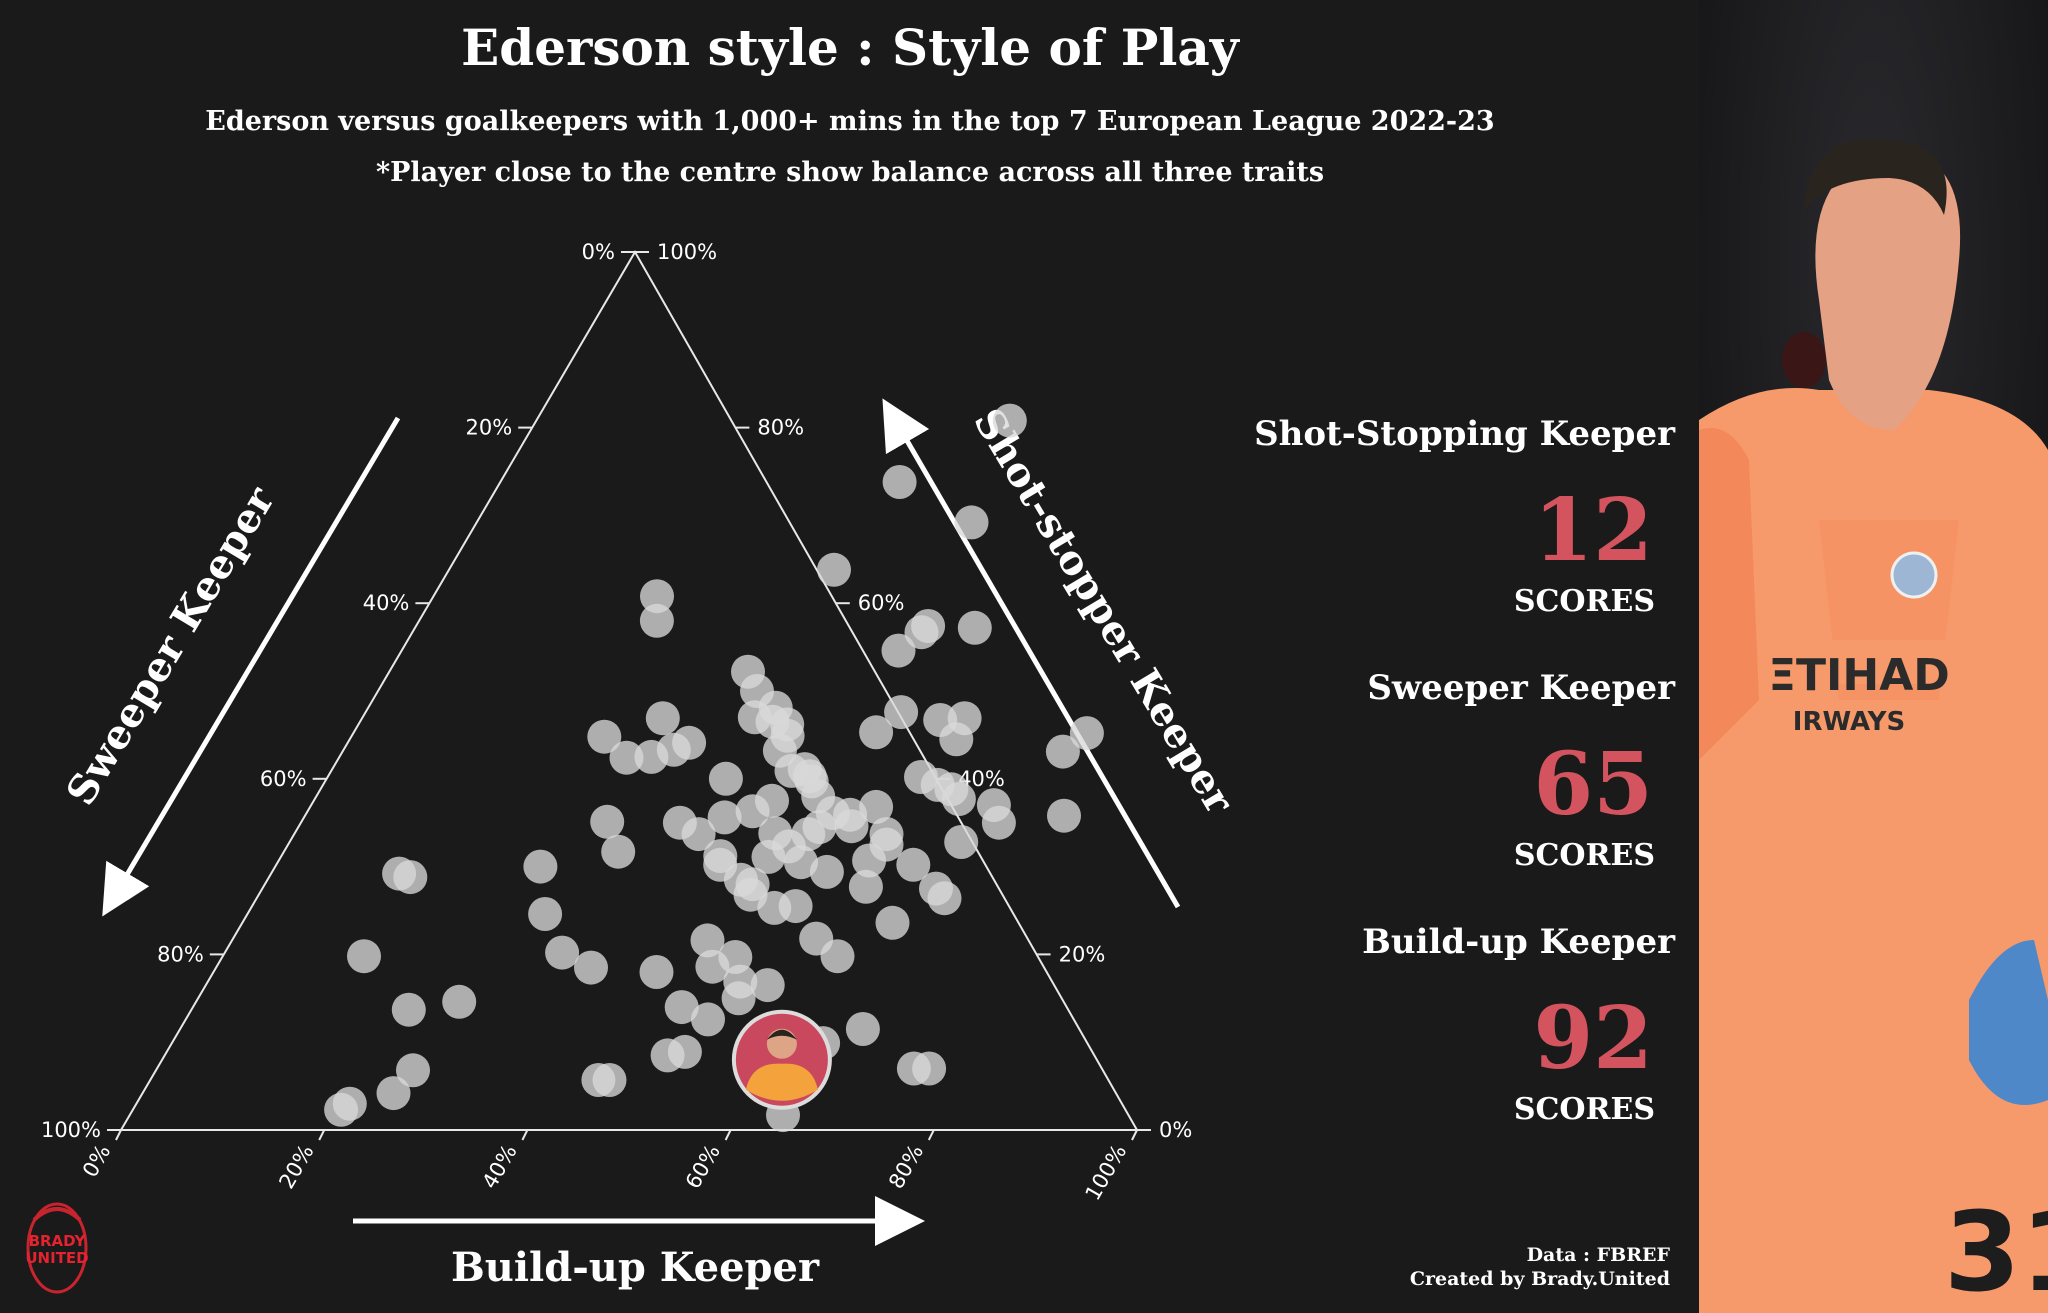 The image size is (2048, 1313). What do you see at coordinates (881, 603) in the screenshot?
I see `right-tick-label: 60%` at bounding box center [881, 603].